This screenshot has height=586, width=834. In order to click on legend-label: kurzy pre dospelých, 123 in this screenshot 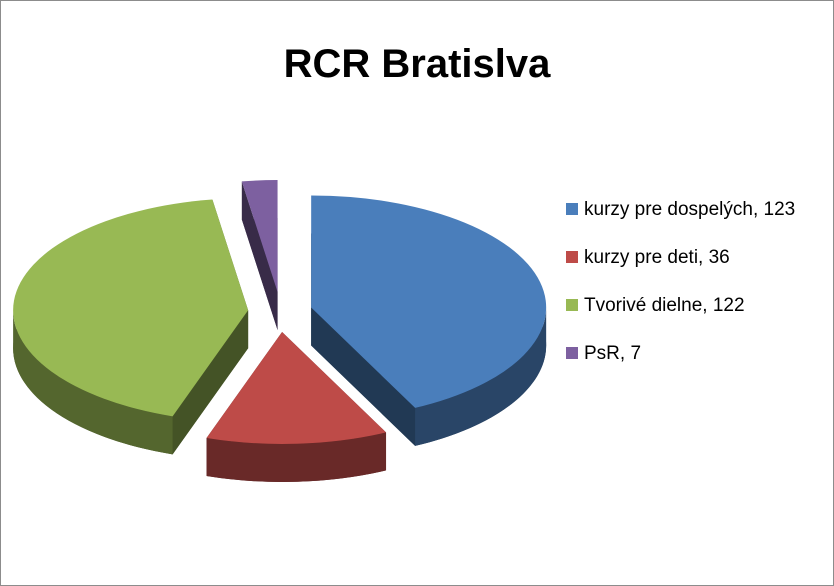, I will do `click(690, 209)`.